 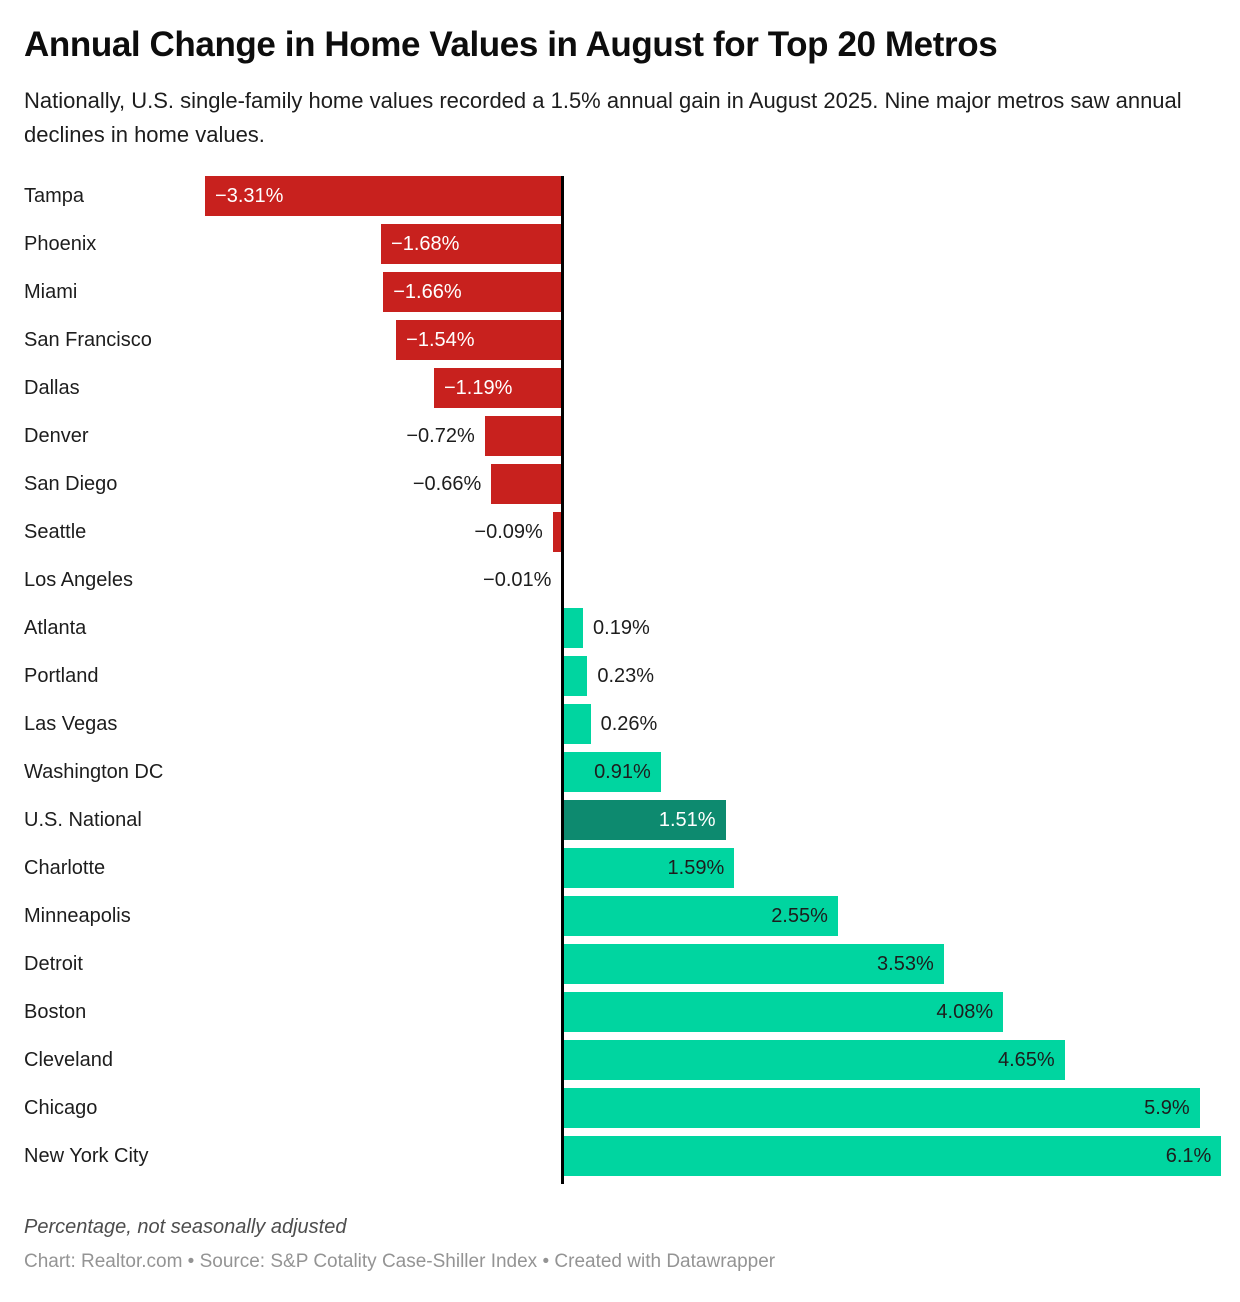 I want to click on value-label-los-angeles: −0.01%, so click(x=517, y=580).